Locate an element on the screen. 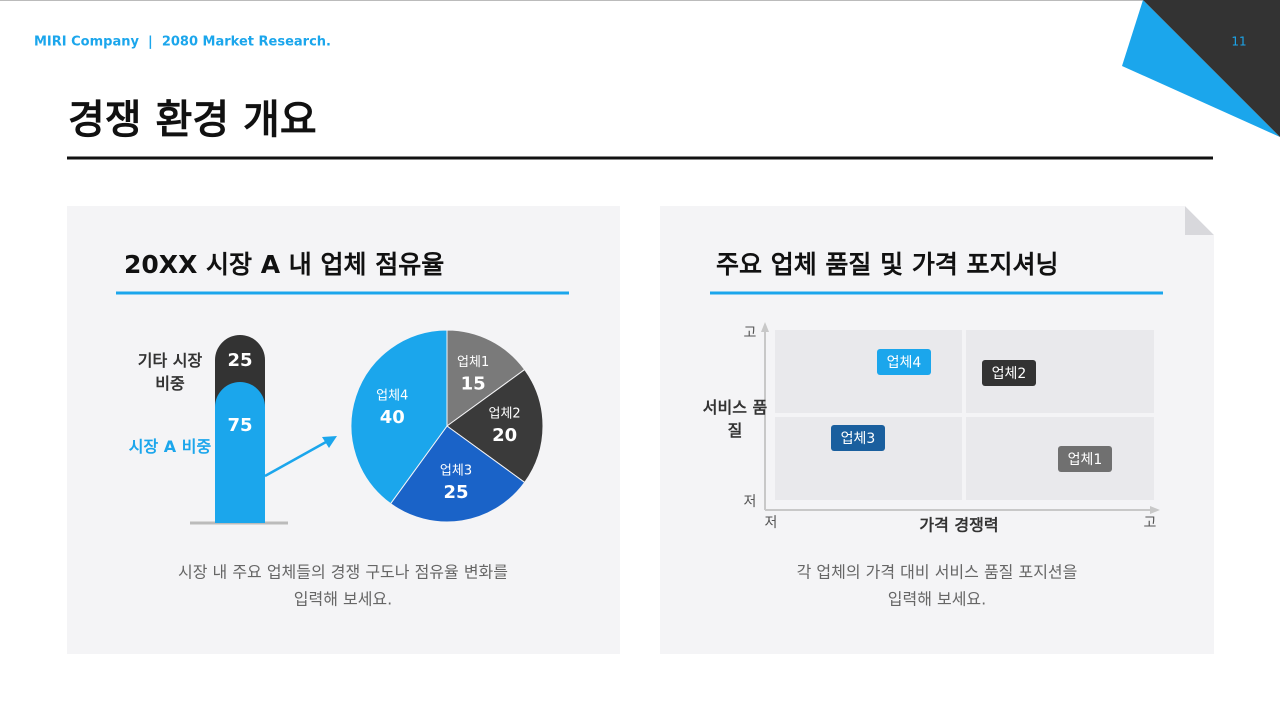 Image resolution: width=1280 pixels, height=720 pixels. x-label: 가격 경쟁력 is located at coordinates (958, 525).